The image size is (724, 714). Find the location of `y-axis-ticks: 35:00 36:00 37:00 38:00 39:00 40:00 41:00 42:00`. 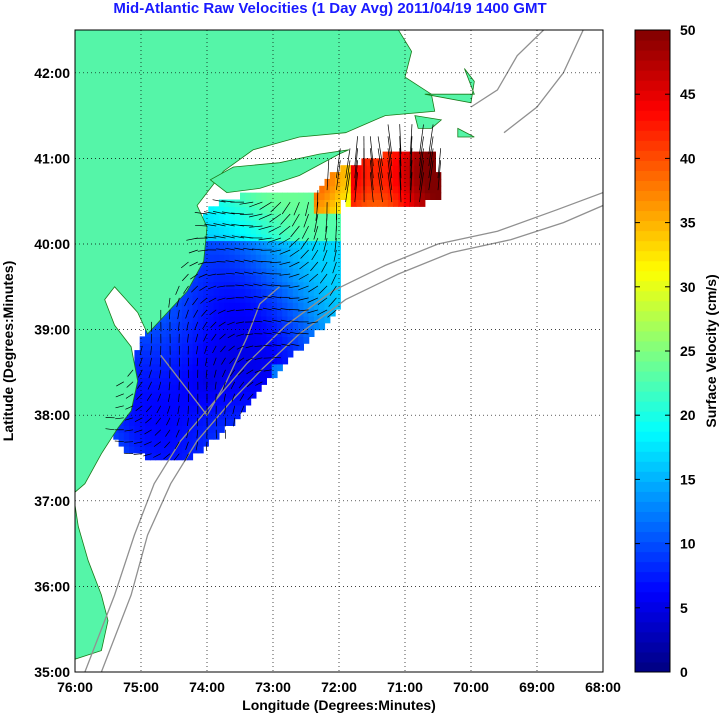

y-axis-ticks: 35:00 36:00 37:00 38:00 39:00 40:00 41:00 42:00 is located at coordinates (52, 372).